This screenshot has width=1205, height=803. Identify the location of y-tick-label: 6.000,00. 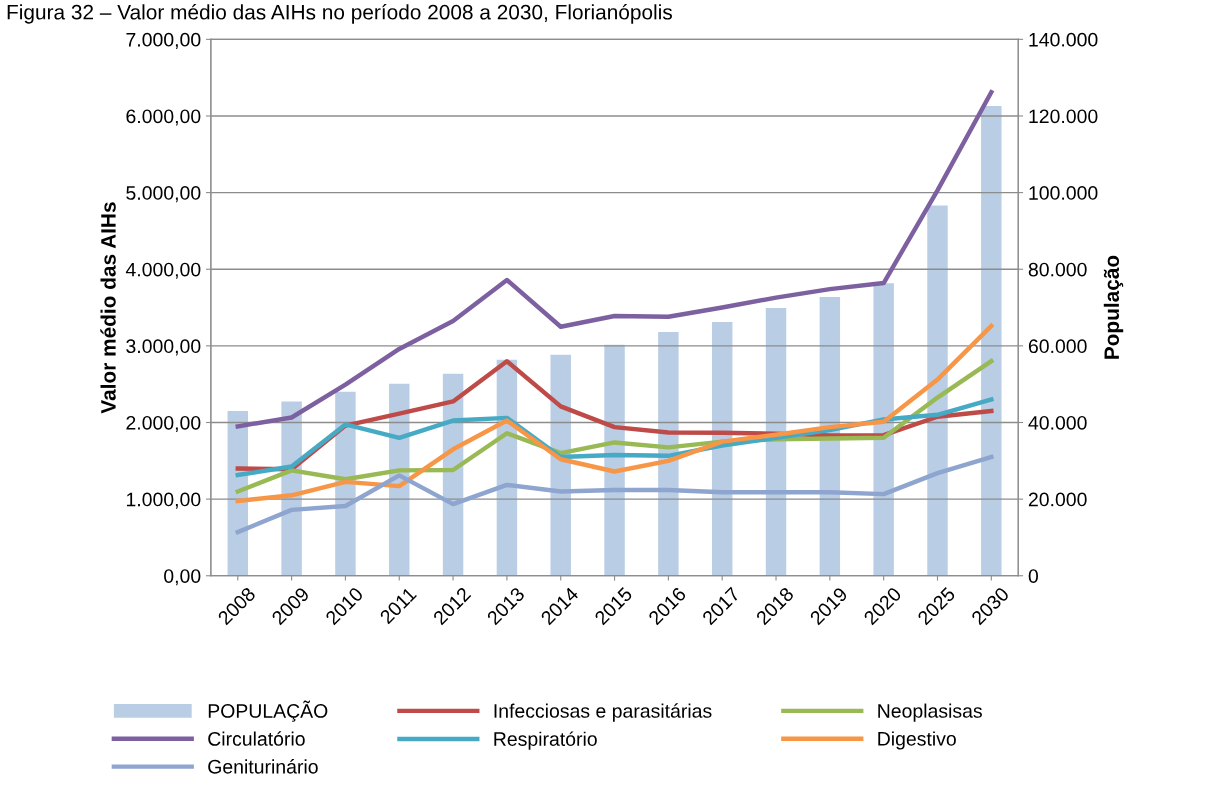
(163, 117).